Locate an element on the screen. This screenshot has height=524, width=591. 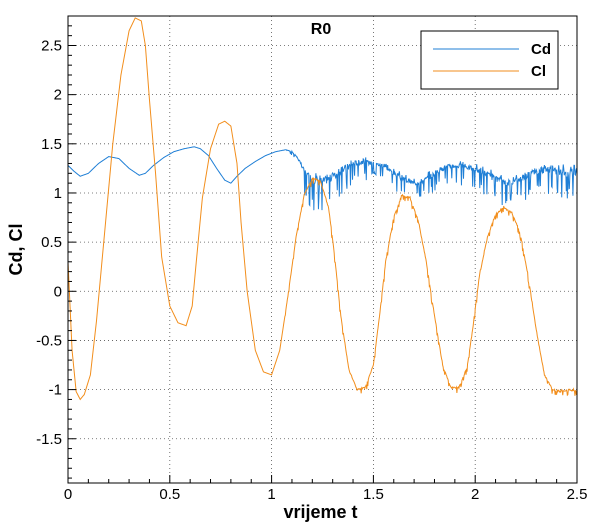
y-tick-label: -1.5 is located at coordinates (49, 439).